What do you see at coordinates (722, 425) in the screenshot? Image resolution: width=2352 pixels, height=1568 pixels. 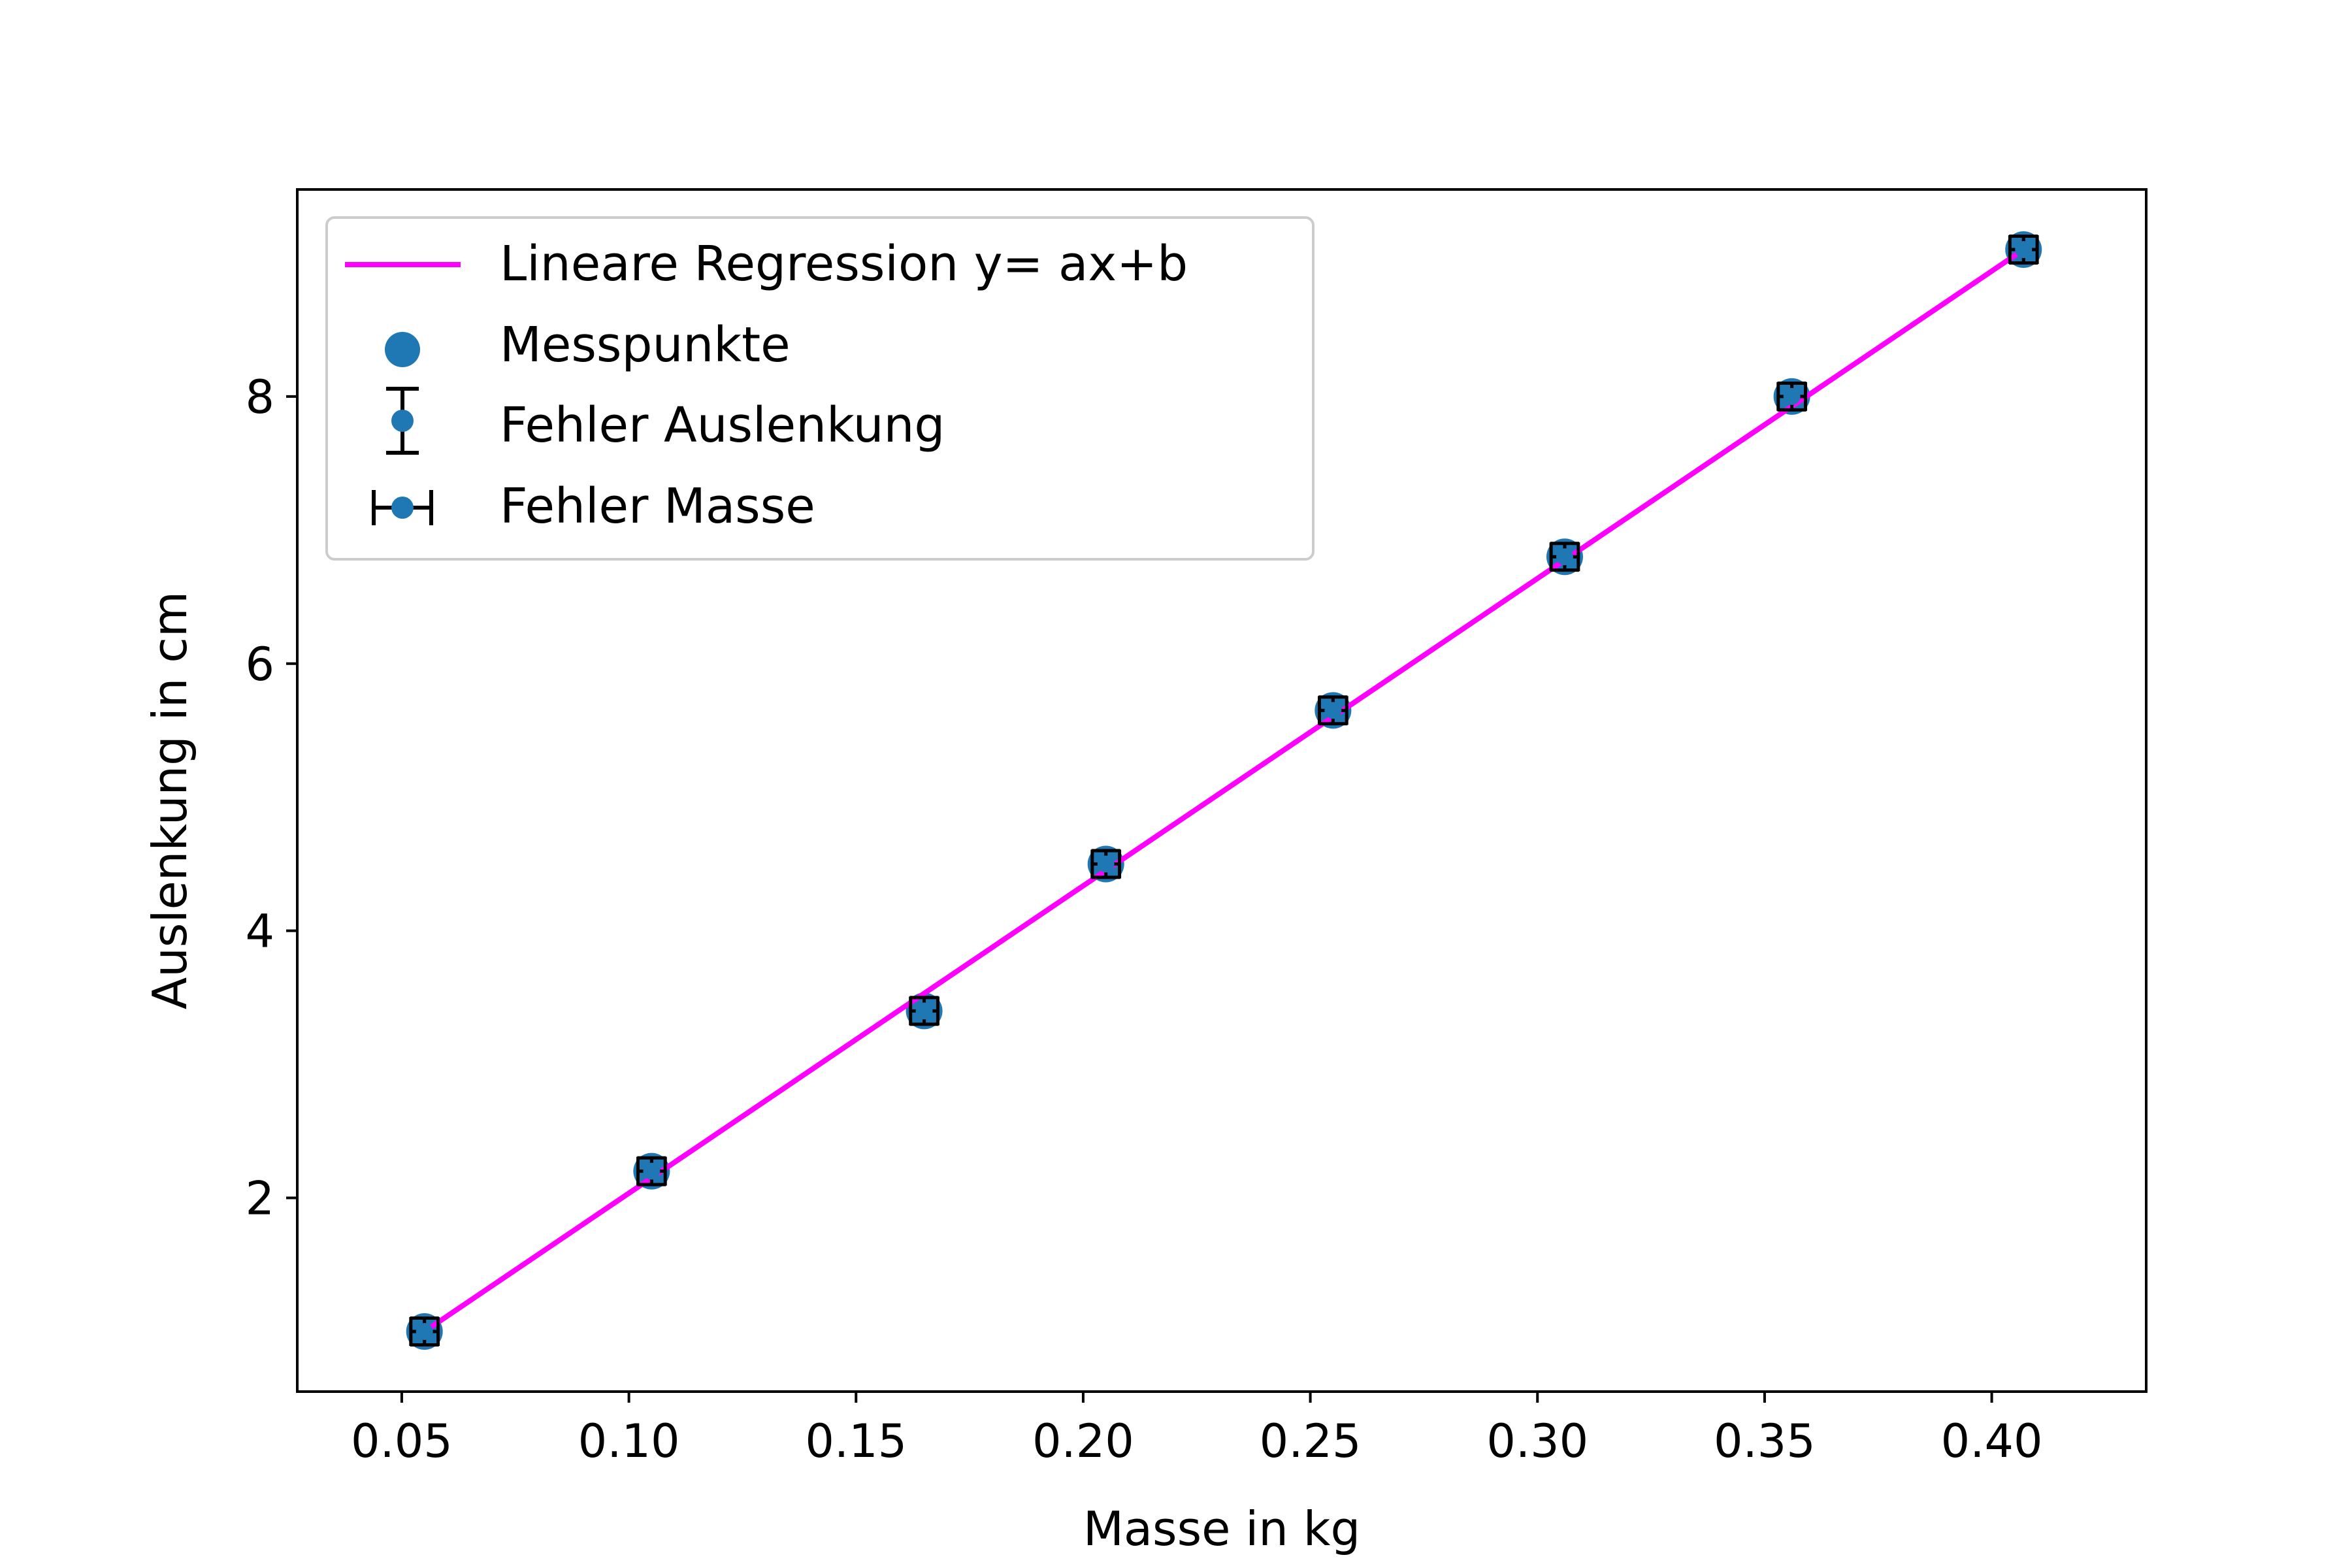 I see `legend-label-y-error: Fehler Auslenkung` at bounding box center [722, 425].